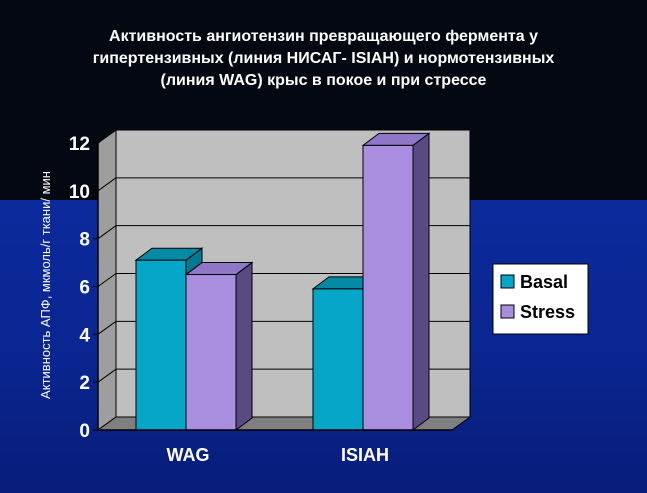 Image resolution: width=647 pixels, height=493 pixels. I want to click on legend-label-Basal: Basal, so click(544, 282).